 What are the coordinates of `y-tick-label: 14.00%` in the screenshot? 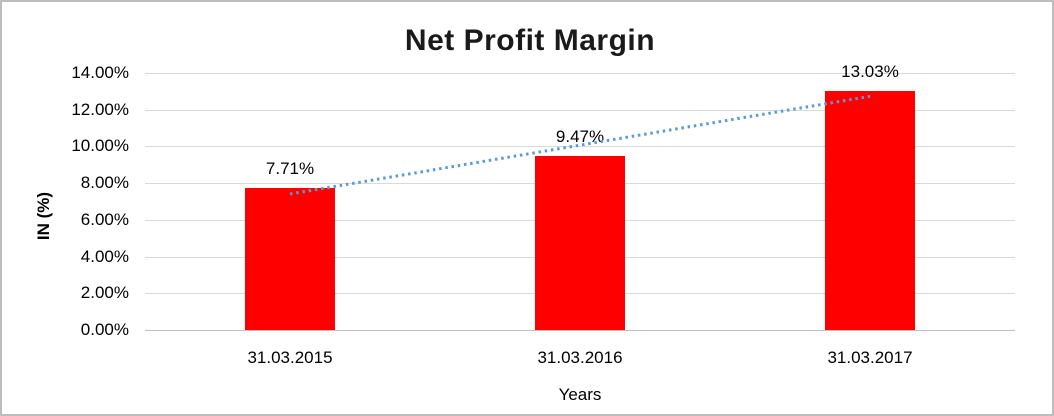 It's located at (100, 72).